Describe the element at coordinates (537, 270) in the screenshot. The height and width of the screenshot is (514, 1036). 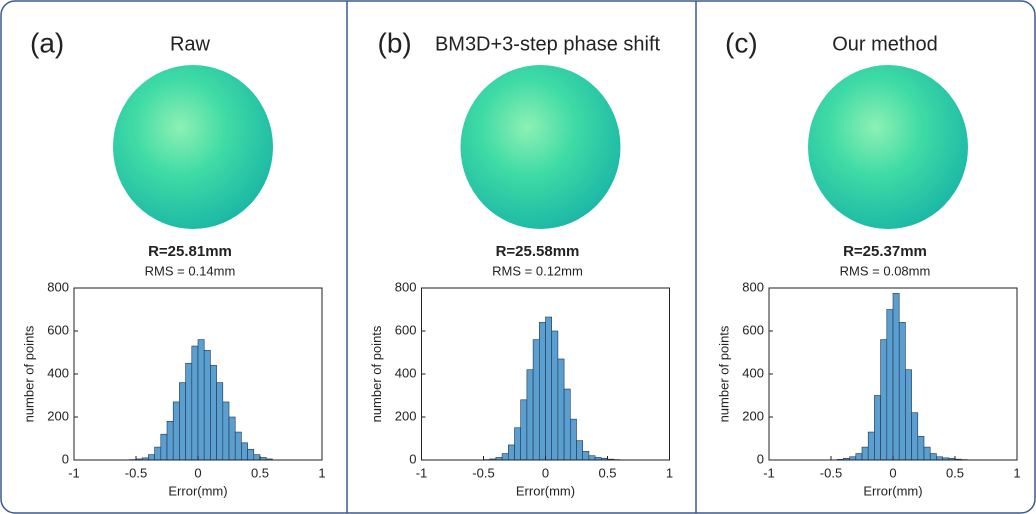
I see `rms-caption: RMS = 0.12mm` at that location.